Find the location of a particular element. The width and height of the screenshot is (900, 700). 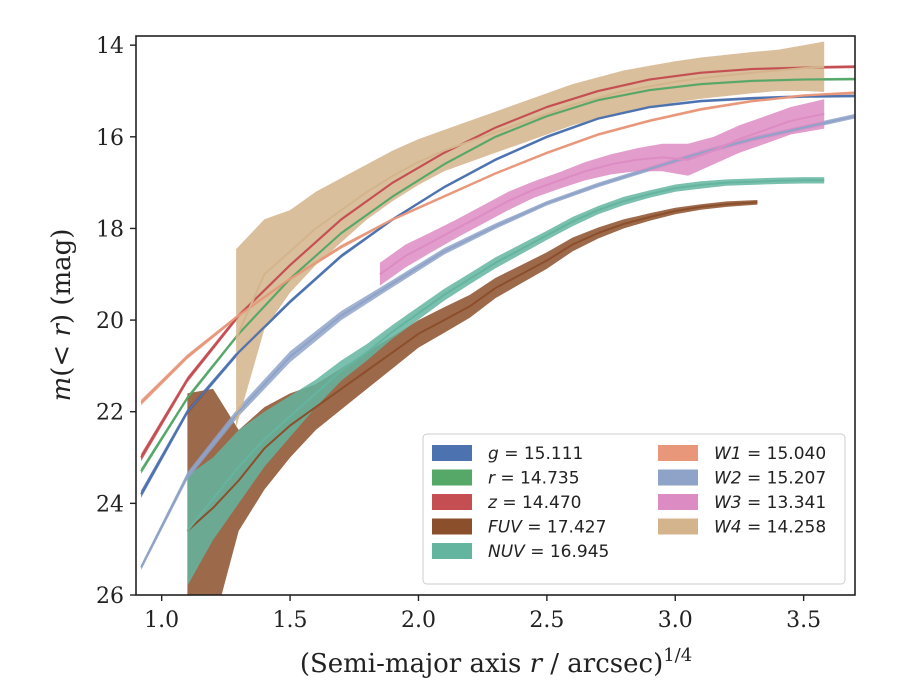

x-axis: 1.0 1.5 2.0 2.5 3.0 3.5 is located at coordinates (482, 614).